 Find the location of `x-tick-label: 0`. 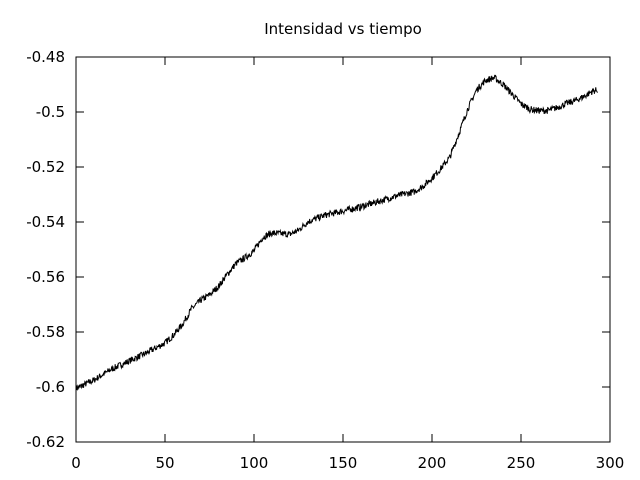

x-tick-label: 0 is located at coordinates (76, 463).